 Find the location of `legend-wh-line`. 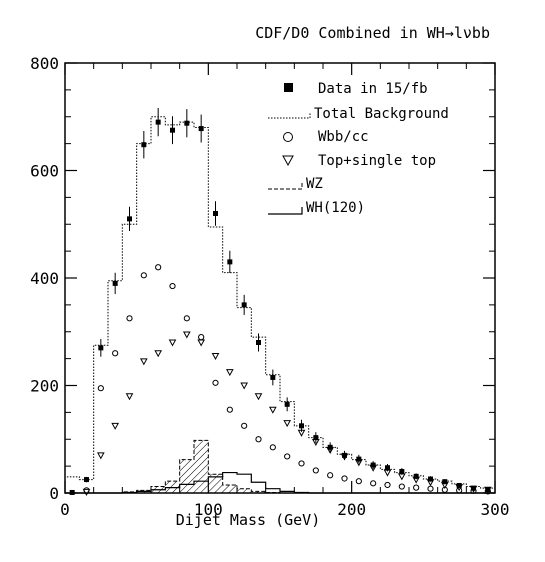

legend-wh-line is located at coordinates (285, 211).